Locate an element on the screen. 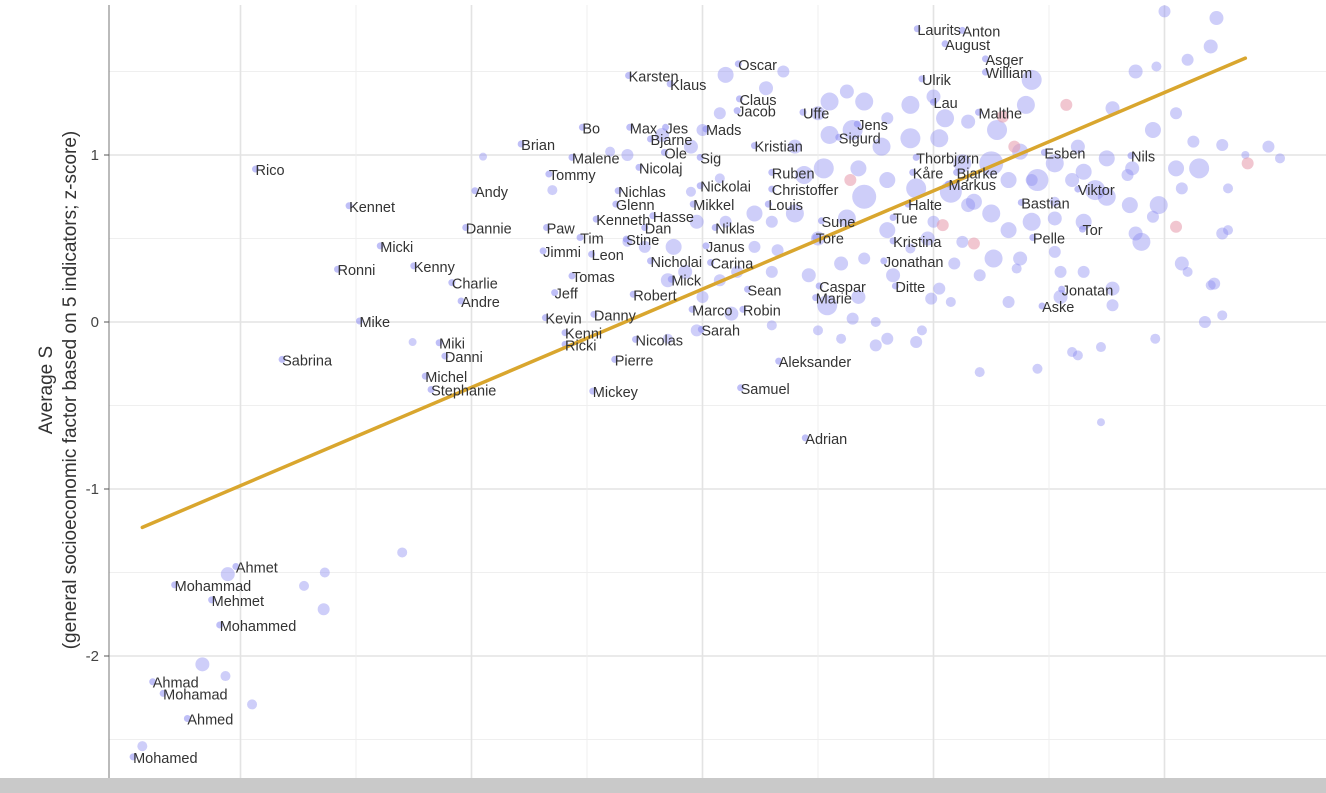 The width and height of the screenshot is (1326, 793). point-label: Robert is located at coordinates (655, 296).